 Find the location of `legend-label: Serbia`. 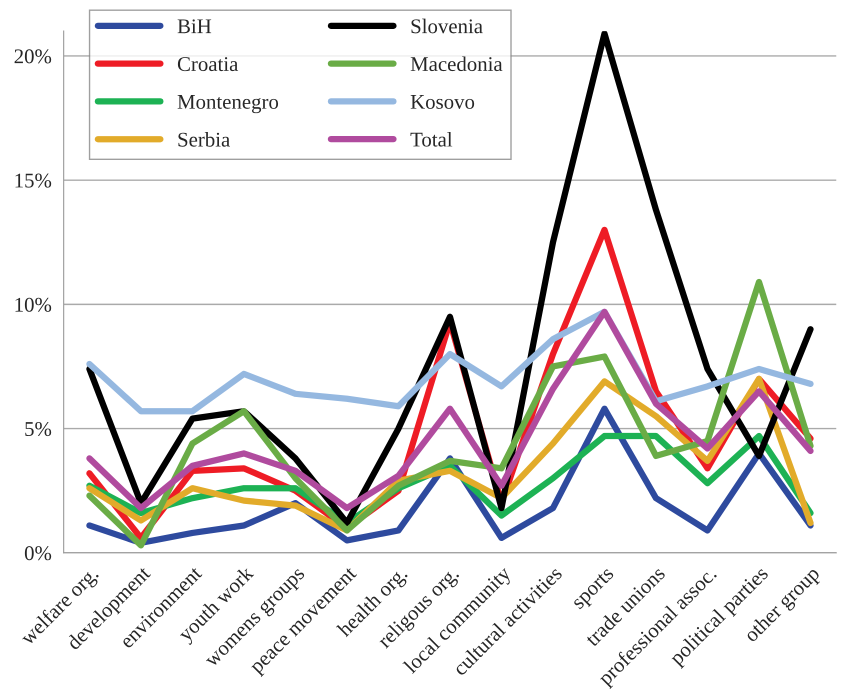

legend-label: Serbia is located at coordinates (204, 139).